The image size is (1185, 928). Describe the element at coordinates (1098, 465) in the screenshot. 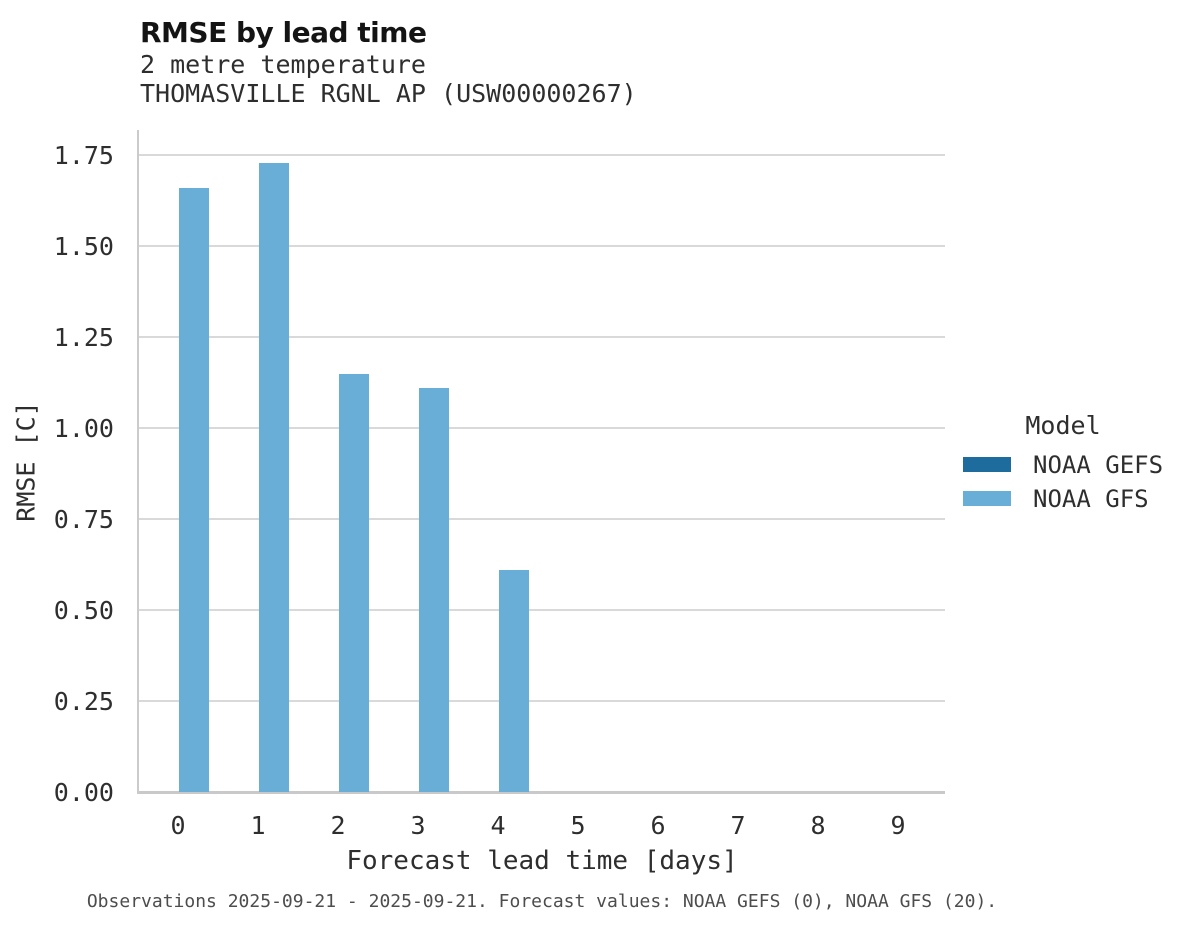

I see `legend-label: NOAA GEFS` at that location.